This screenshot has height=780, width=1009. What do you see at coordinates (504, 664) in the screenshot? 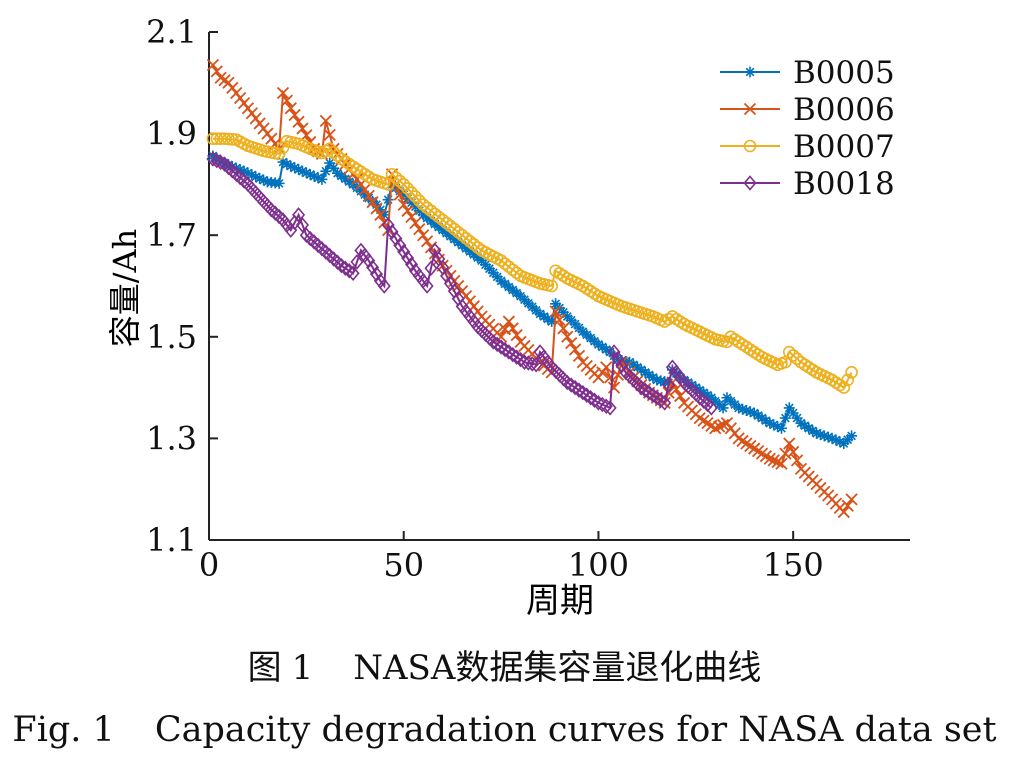
I see `figure-caption-chinese: 图 1 NASA数据集容量退化曲线` at bounding box center [504, 664].